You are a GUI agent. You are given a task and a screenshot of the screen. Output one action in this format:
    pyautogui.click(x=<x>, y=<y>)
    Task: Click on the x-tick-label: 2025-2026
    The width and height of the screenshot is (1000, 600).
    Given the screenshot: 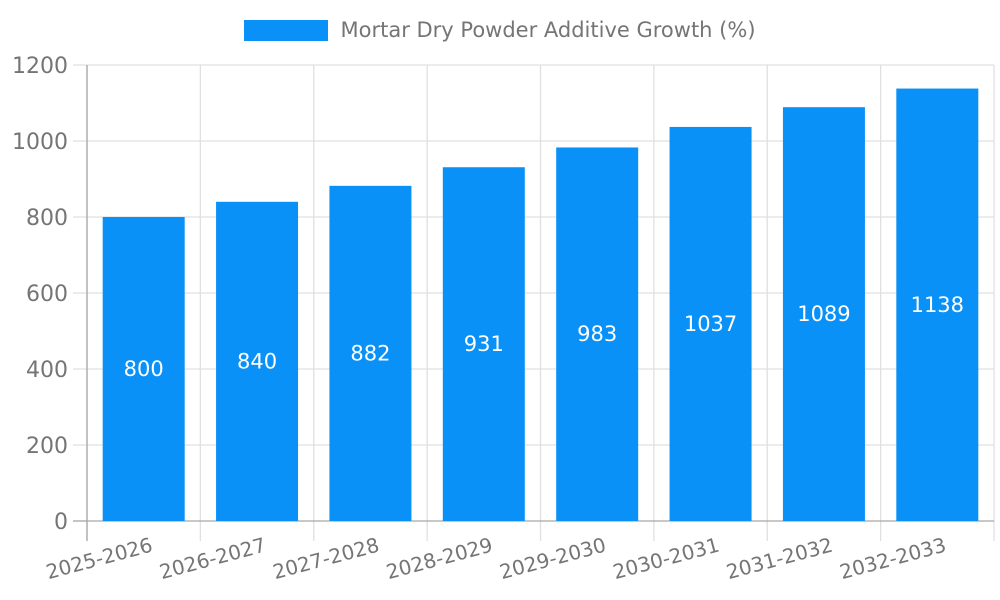 What is the action you would take?
    pyautogui.click(x=99, y=558)
    